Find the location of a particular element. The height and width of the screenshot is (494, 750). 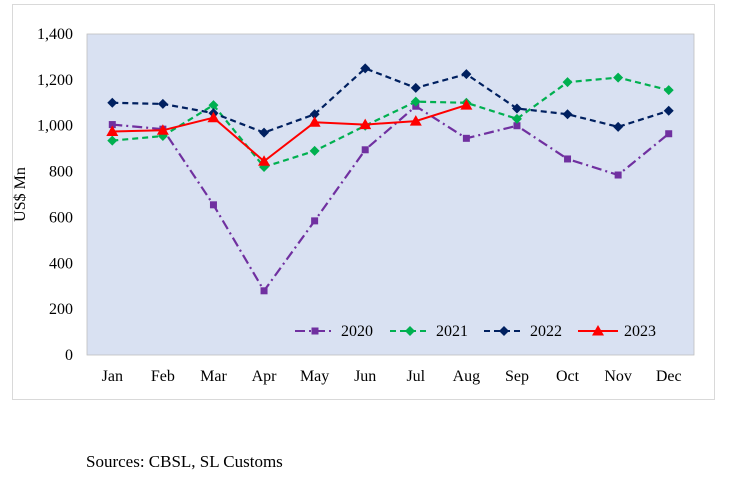

y-tick-label: 400 is located at coordinates (61, 263).